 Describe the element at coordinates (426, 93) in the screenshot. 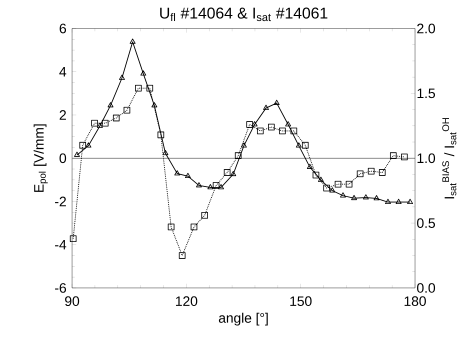

I see `y2-tick-label: 1.5` at that location.